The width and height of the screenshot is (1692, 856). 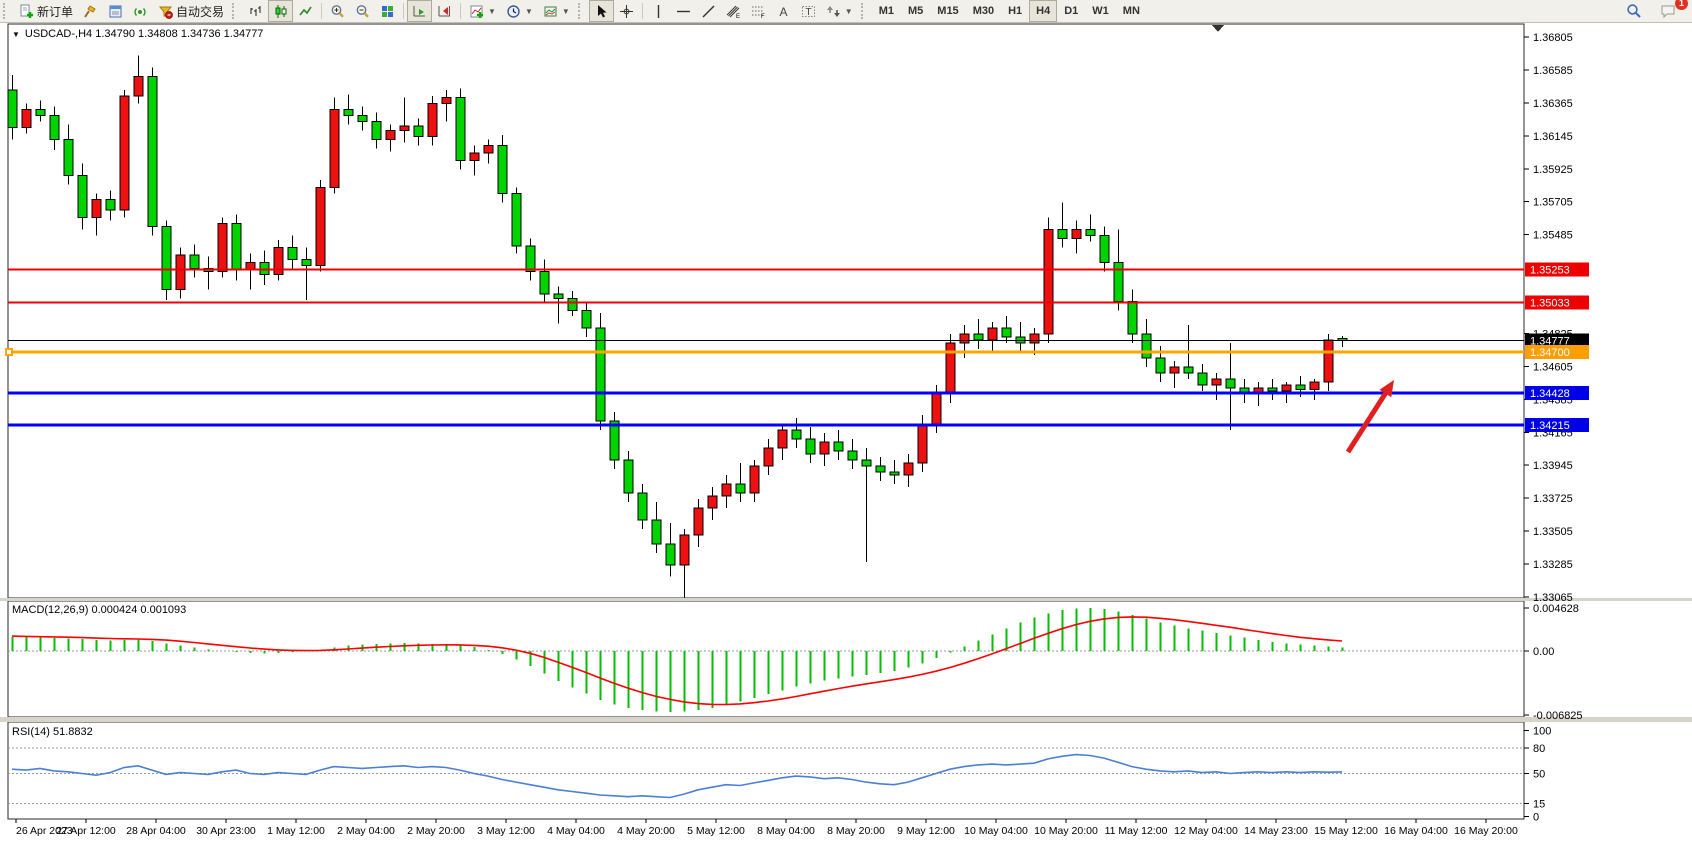 I want to click on line-anchor-handle, so click(x=9, y=352).